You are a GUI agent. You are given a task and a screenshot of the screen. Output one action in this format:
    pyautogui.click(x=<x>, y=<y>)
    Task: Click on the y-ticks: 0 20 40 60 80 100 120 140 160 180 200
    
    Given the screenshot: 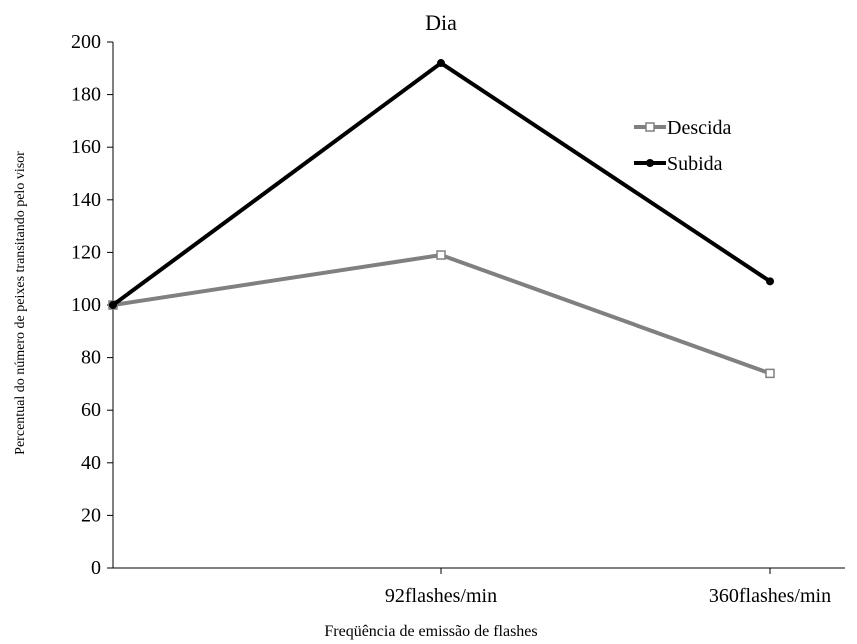 What is the action you would take?
    pyautogui.click(x=92, y=305)
    